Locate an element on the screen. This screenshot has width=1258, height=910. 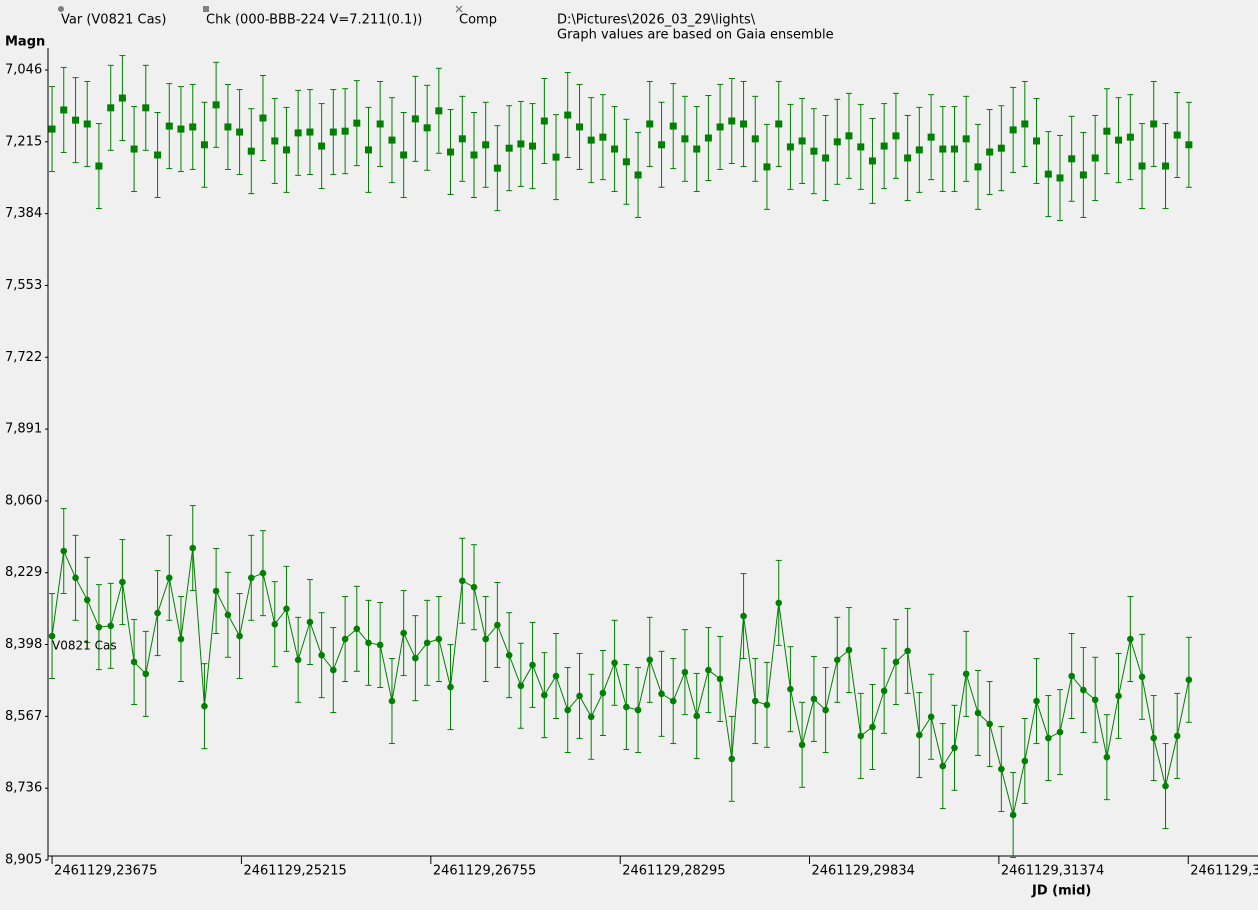
y-axis-label: Magn is located at coordinates (25, 42).